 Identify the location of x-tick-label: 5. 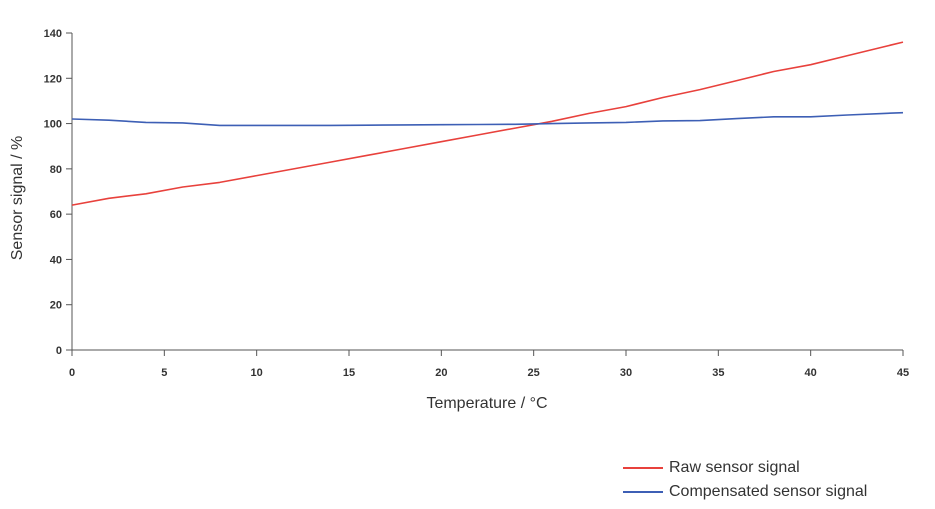
(164, 373).